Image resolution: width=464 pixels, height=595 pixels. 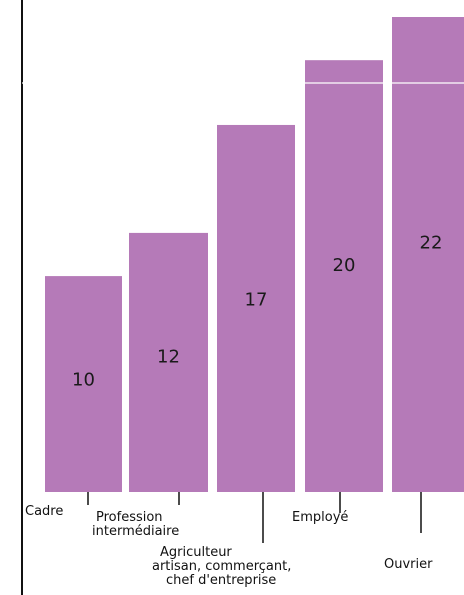 What do you see at coordinates (320, 517) in the screenshot?
I see `category-label-3: Employé` at bounding box center [320, 517].